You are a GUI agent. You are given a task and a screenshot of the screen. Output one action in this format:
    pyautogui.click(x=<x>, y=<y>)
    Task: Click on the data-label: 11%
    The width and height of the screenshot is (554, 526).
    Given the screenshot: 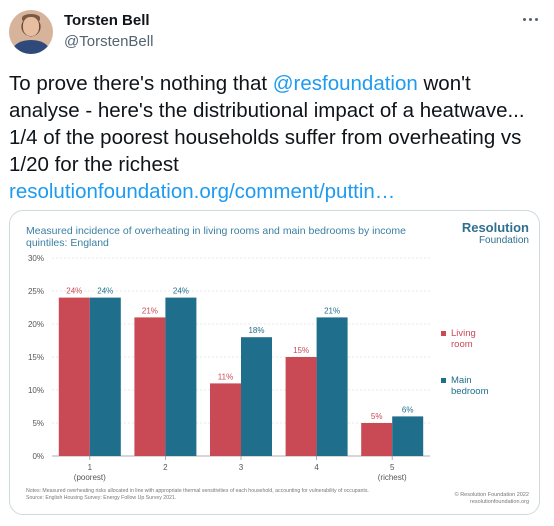 What is the action you would take?
    pyautogui.click(x=225, y=376)
    